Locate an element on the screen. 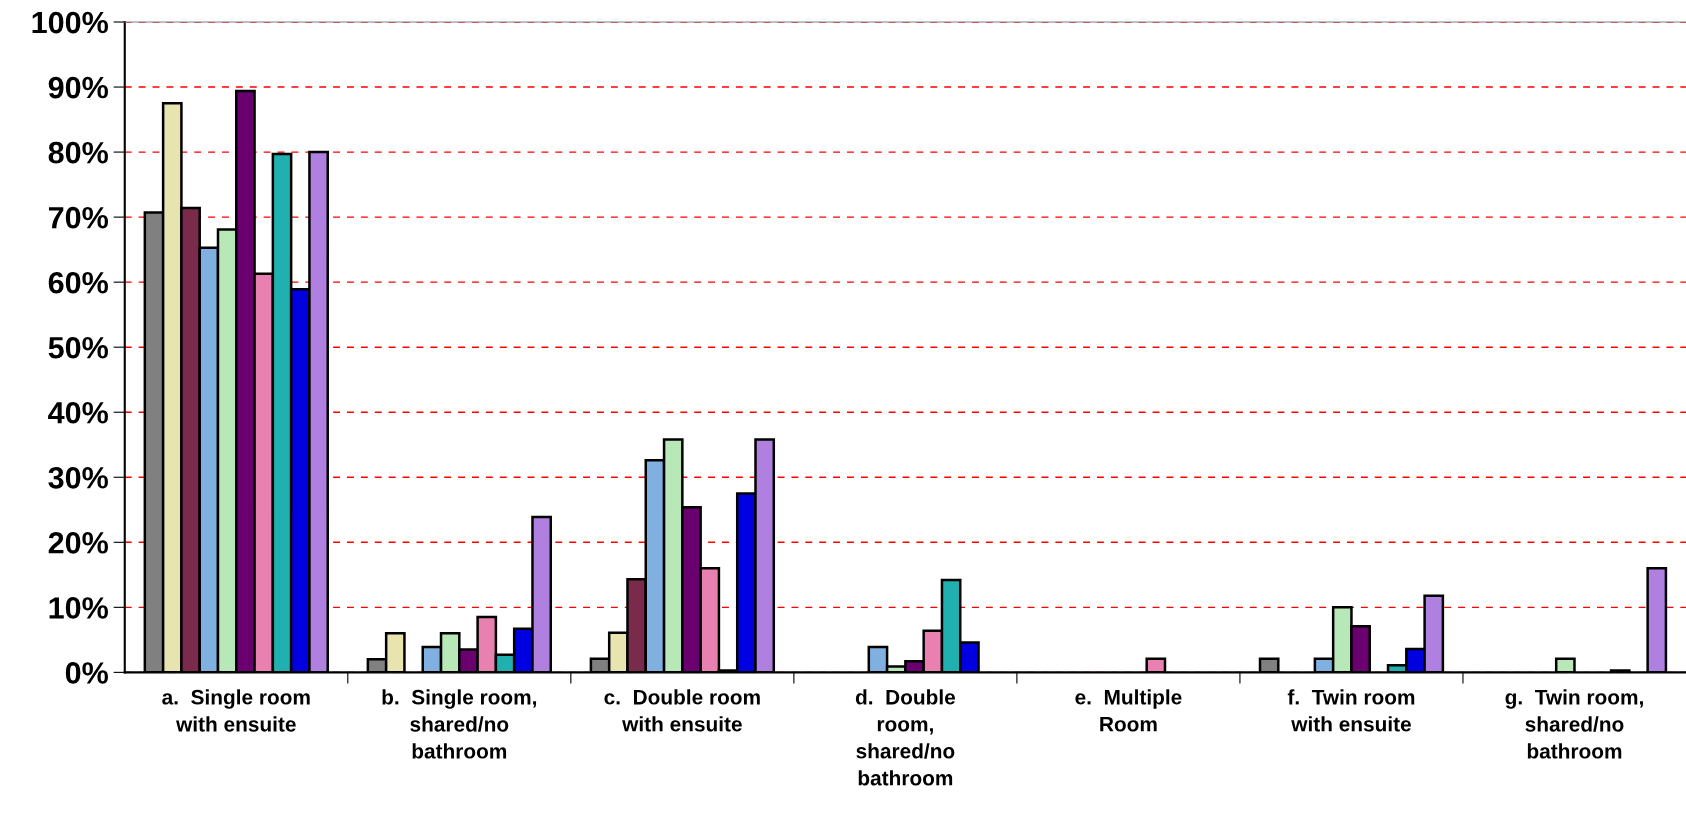 The image size is (1686, 815). y-tick-label: 90% is located at coordinates (78, 87).